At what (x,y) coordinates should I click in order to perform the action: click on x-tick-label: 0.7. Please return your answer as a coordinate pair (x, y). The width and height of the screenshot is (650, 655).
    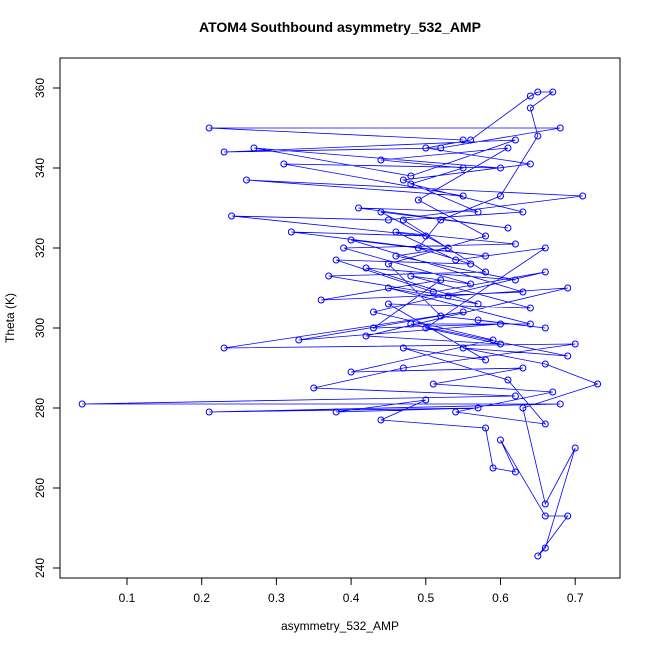
    Looking at the image, I should click on (575, 598).